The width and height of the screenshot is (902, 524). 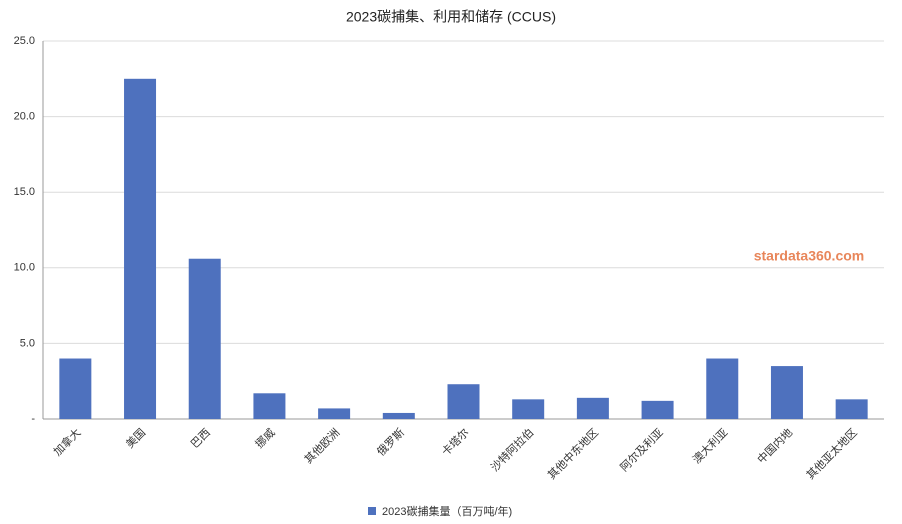 I want to click on legend-label: 2023碳捕集量（百万吨/年), so click(x=447, y=511).